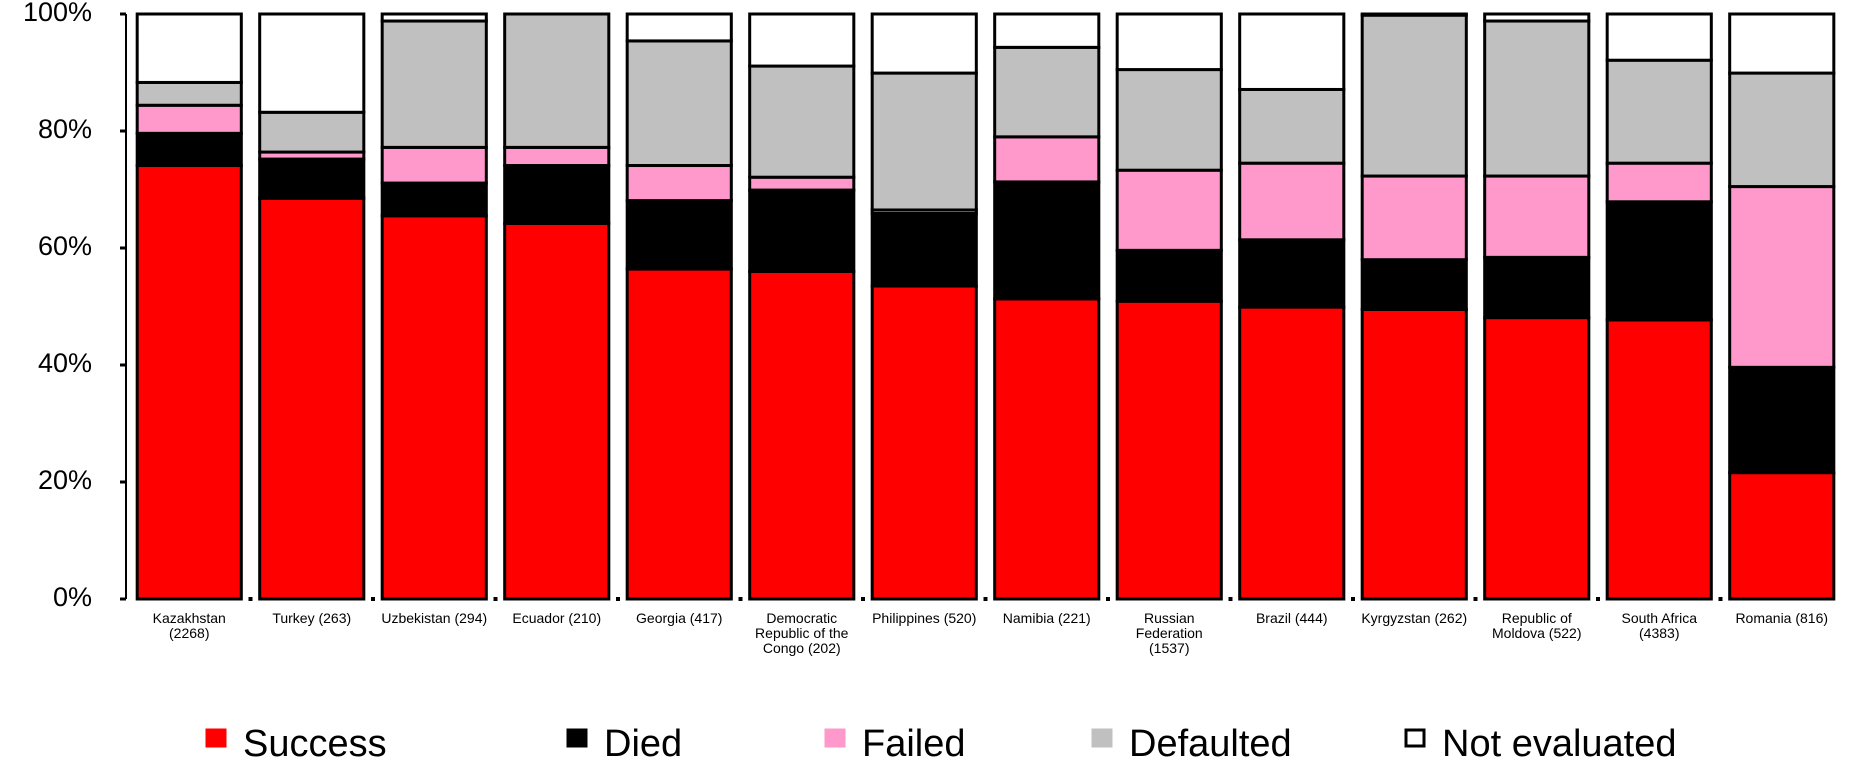 Image resolution: width=1853 pixels, height=774 pixels. Describe the element at coordinates (1537, 625) in the screenshot. I see `x-tick-label: Republic of Moldova (522)` at that location.